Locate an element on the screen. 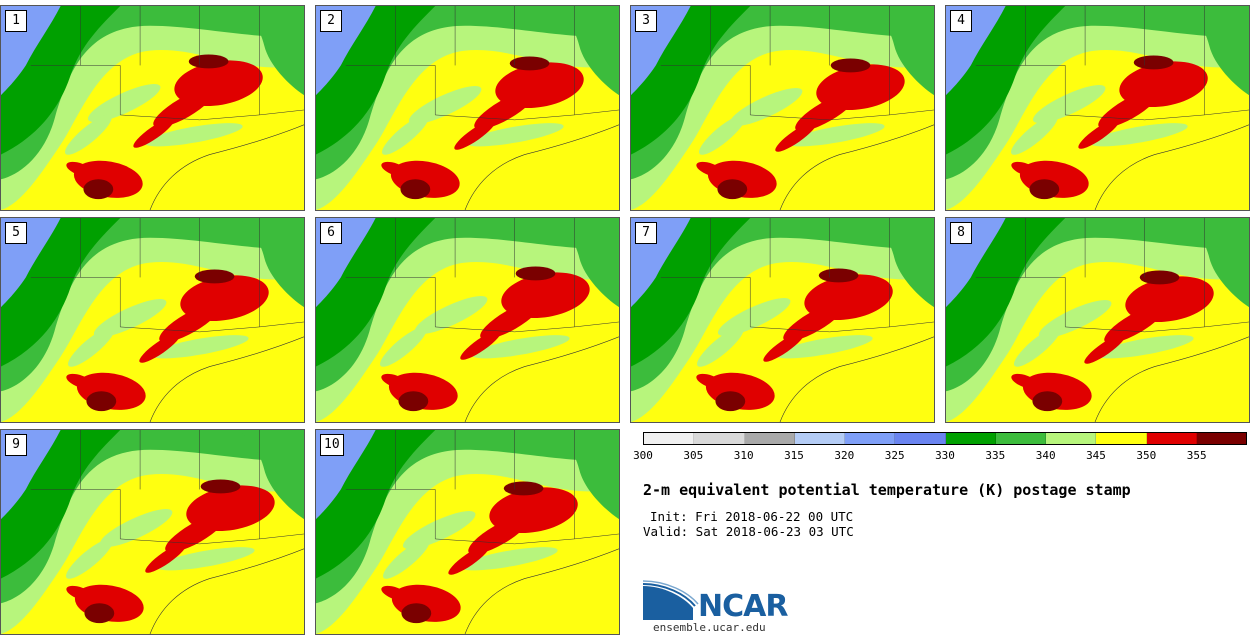 Image resolution: width=1260 pixels, height=635 pixels. colorbar-tick-label: 310 is located at coordinates (743, 455).